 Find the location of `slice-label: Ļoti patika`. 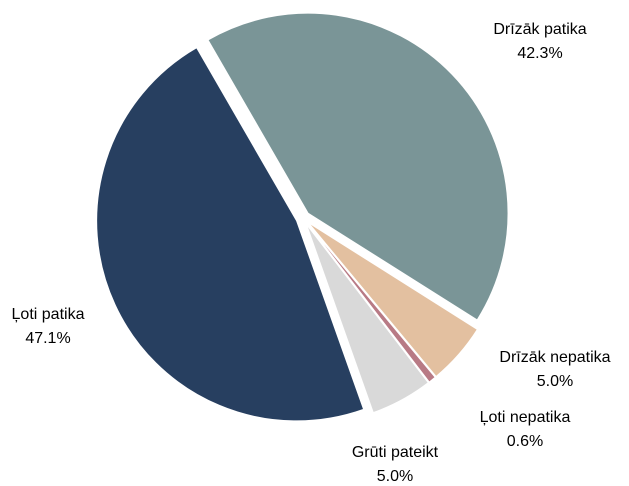

slice-label: Ļoti patika is located at coordinates (48, 314).